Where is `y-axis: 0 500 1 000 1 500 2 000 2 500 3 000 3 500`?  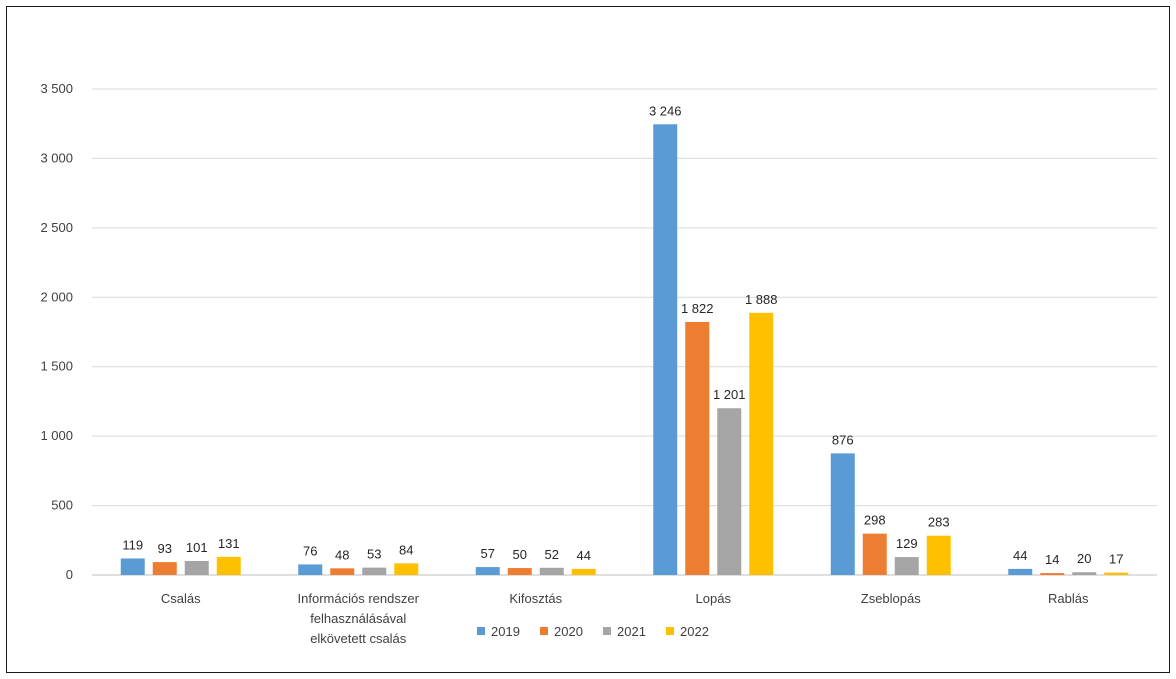
y-axis: 0 500 1 000 1 500 2 000 2 500 3 000 3 500 is located at coordinates (56, 331).